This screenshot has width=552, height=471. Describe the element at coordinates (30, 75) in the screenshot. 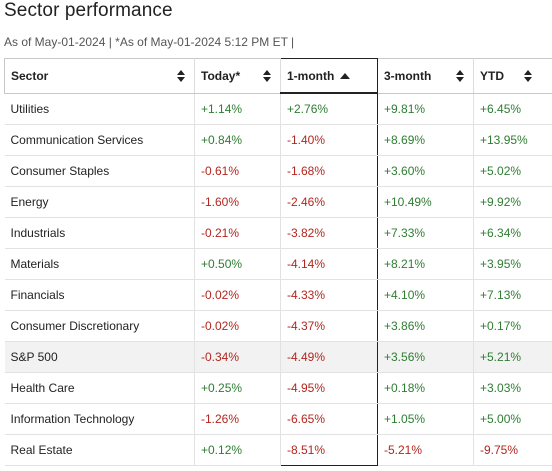

I see `column-header-label: Sector` at that location.